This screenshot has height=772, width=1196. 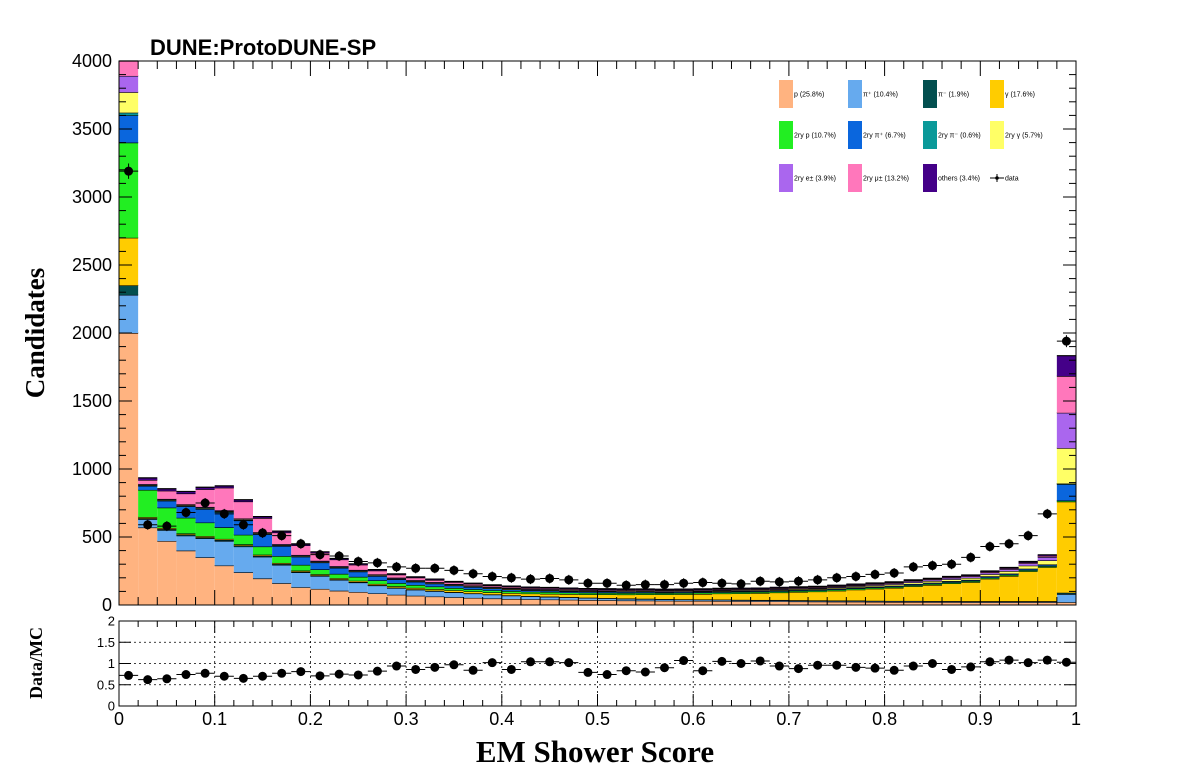 I want to click on legend-label: 2ry p (10.7%), so click(x=815, y=136).